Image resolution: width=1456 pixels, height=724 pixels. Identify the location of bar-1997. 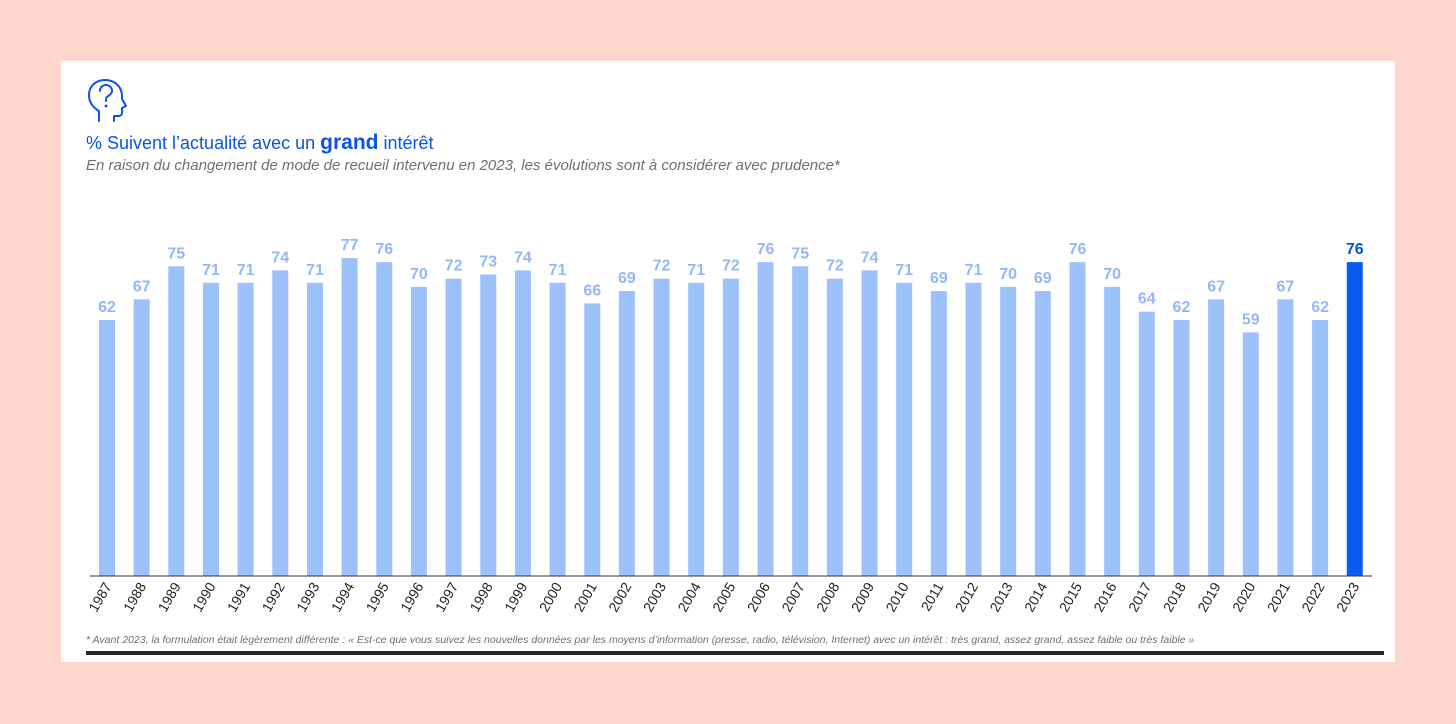
(453, 427).